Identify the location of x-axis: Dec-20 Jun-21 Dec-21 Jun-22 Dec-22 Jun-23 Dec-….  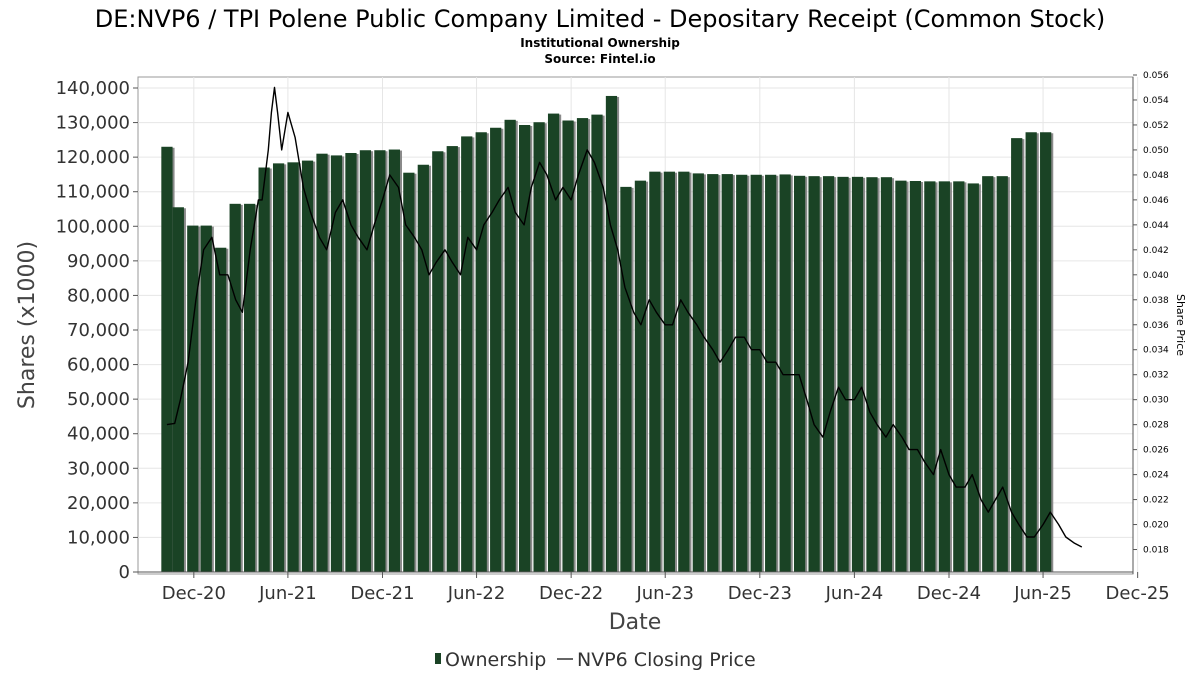
(654, 587).